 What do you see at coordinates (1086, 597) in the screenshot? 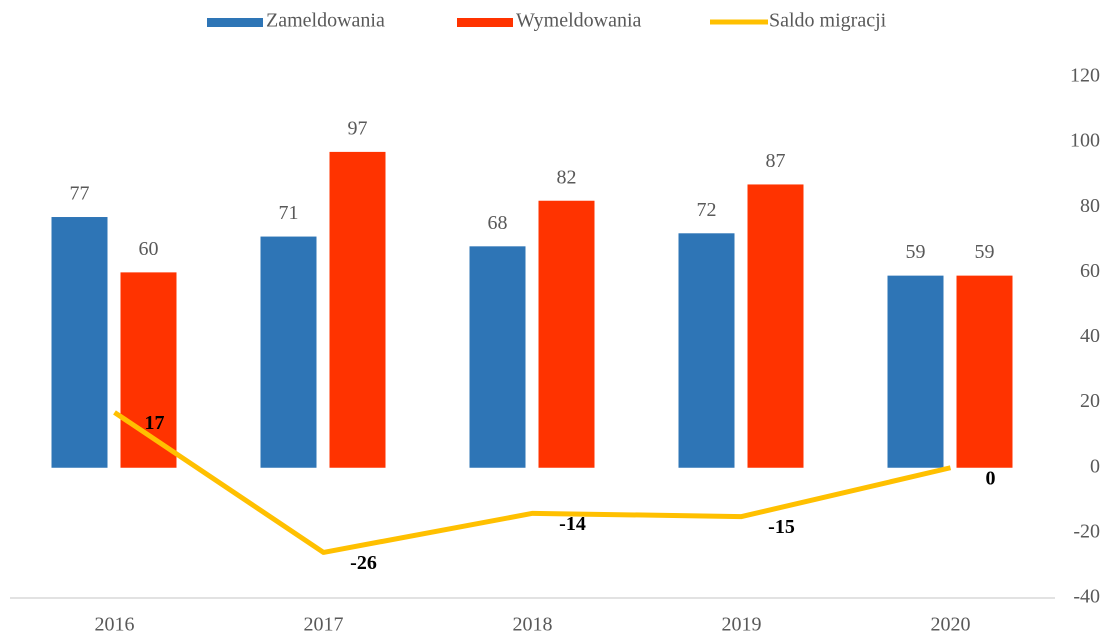
I see `y-tick-label: -40` at bounding box center [1086, 597].